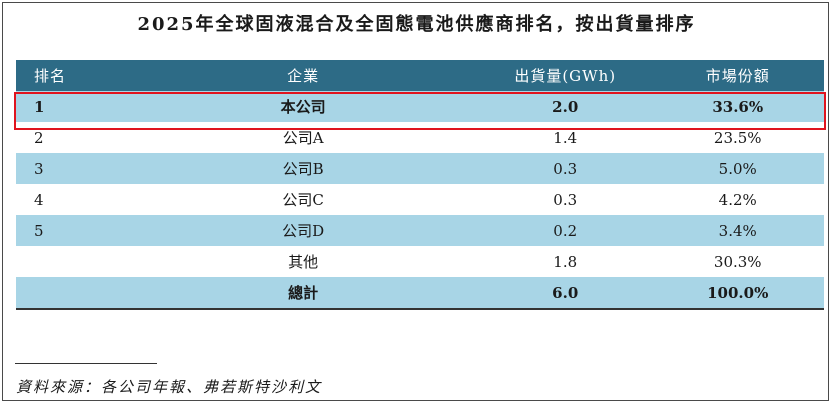 The height and width of the screenshot is (405, 833). Describe the element at coordinates (737, 199) in the screenshot. I see `share-cell: 4.2%` at that location.